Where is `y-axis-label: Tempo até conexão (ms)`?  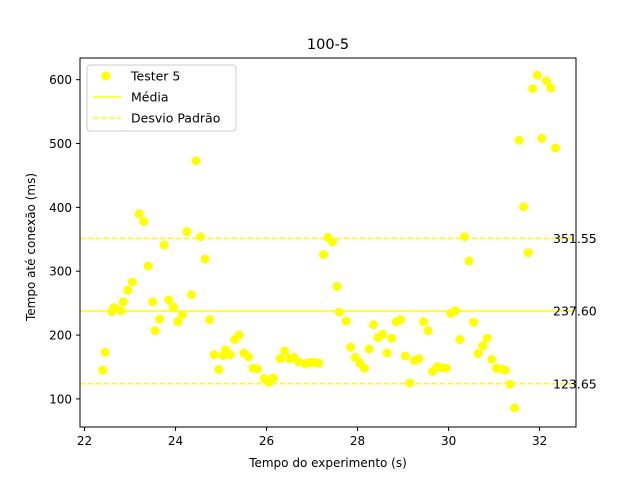 y-axis-label: Tempo até conexão (ms) is located at coordinates (31, 247).